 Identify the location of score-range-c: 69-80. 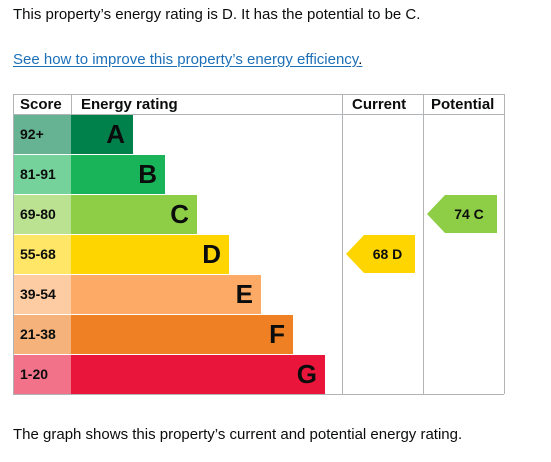
(38, 214).